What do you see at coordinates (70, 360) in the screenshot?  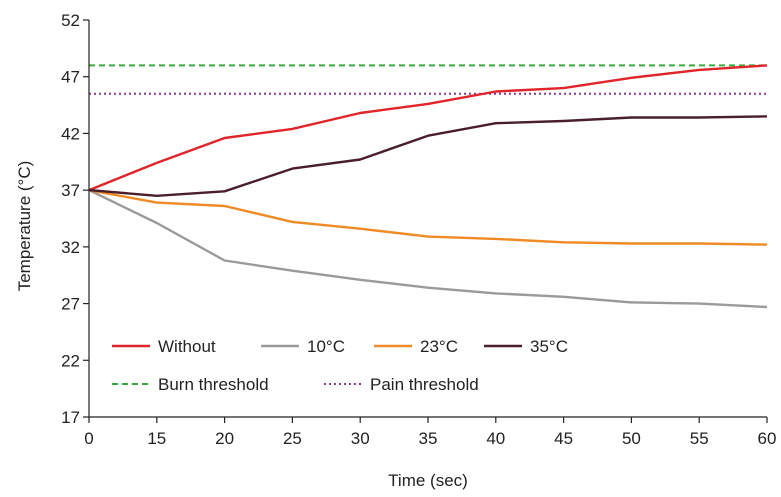 I see `y-tick-label: 22` at bounding box center [70, 360].